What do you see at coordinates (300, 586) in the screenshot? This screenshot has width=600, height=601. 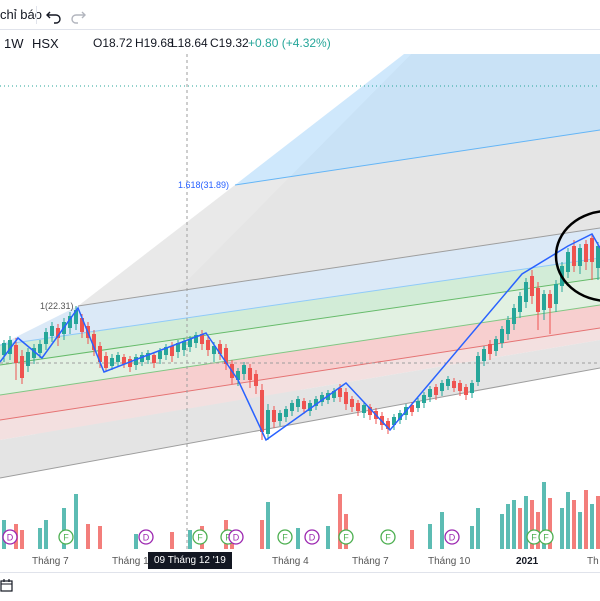 I see `bottom-toolbar` at bounding box center [300, 586].